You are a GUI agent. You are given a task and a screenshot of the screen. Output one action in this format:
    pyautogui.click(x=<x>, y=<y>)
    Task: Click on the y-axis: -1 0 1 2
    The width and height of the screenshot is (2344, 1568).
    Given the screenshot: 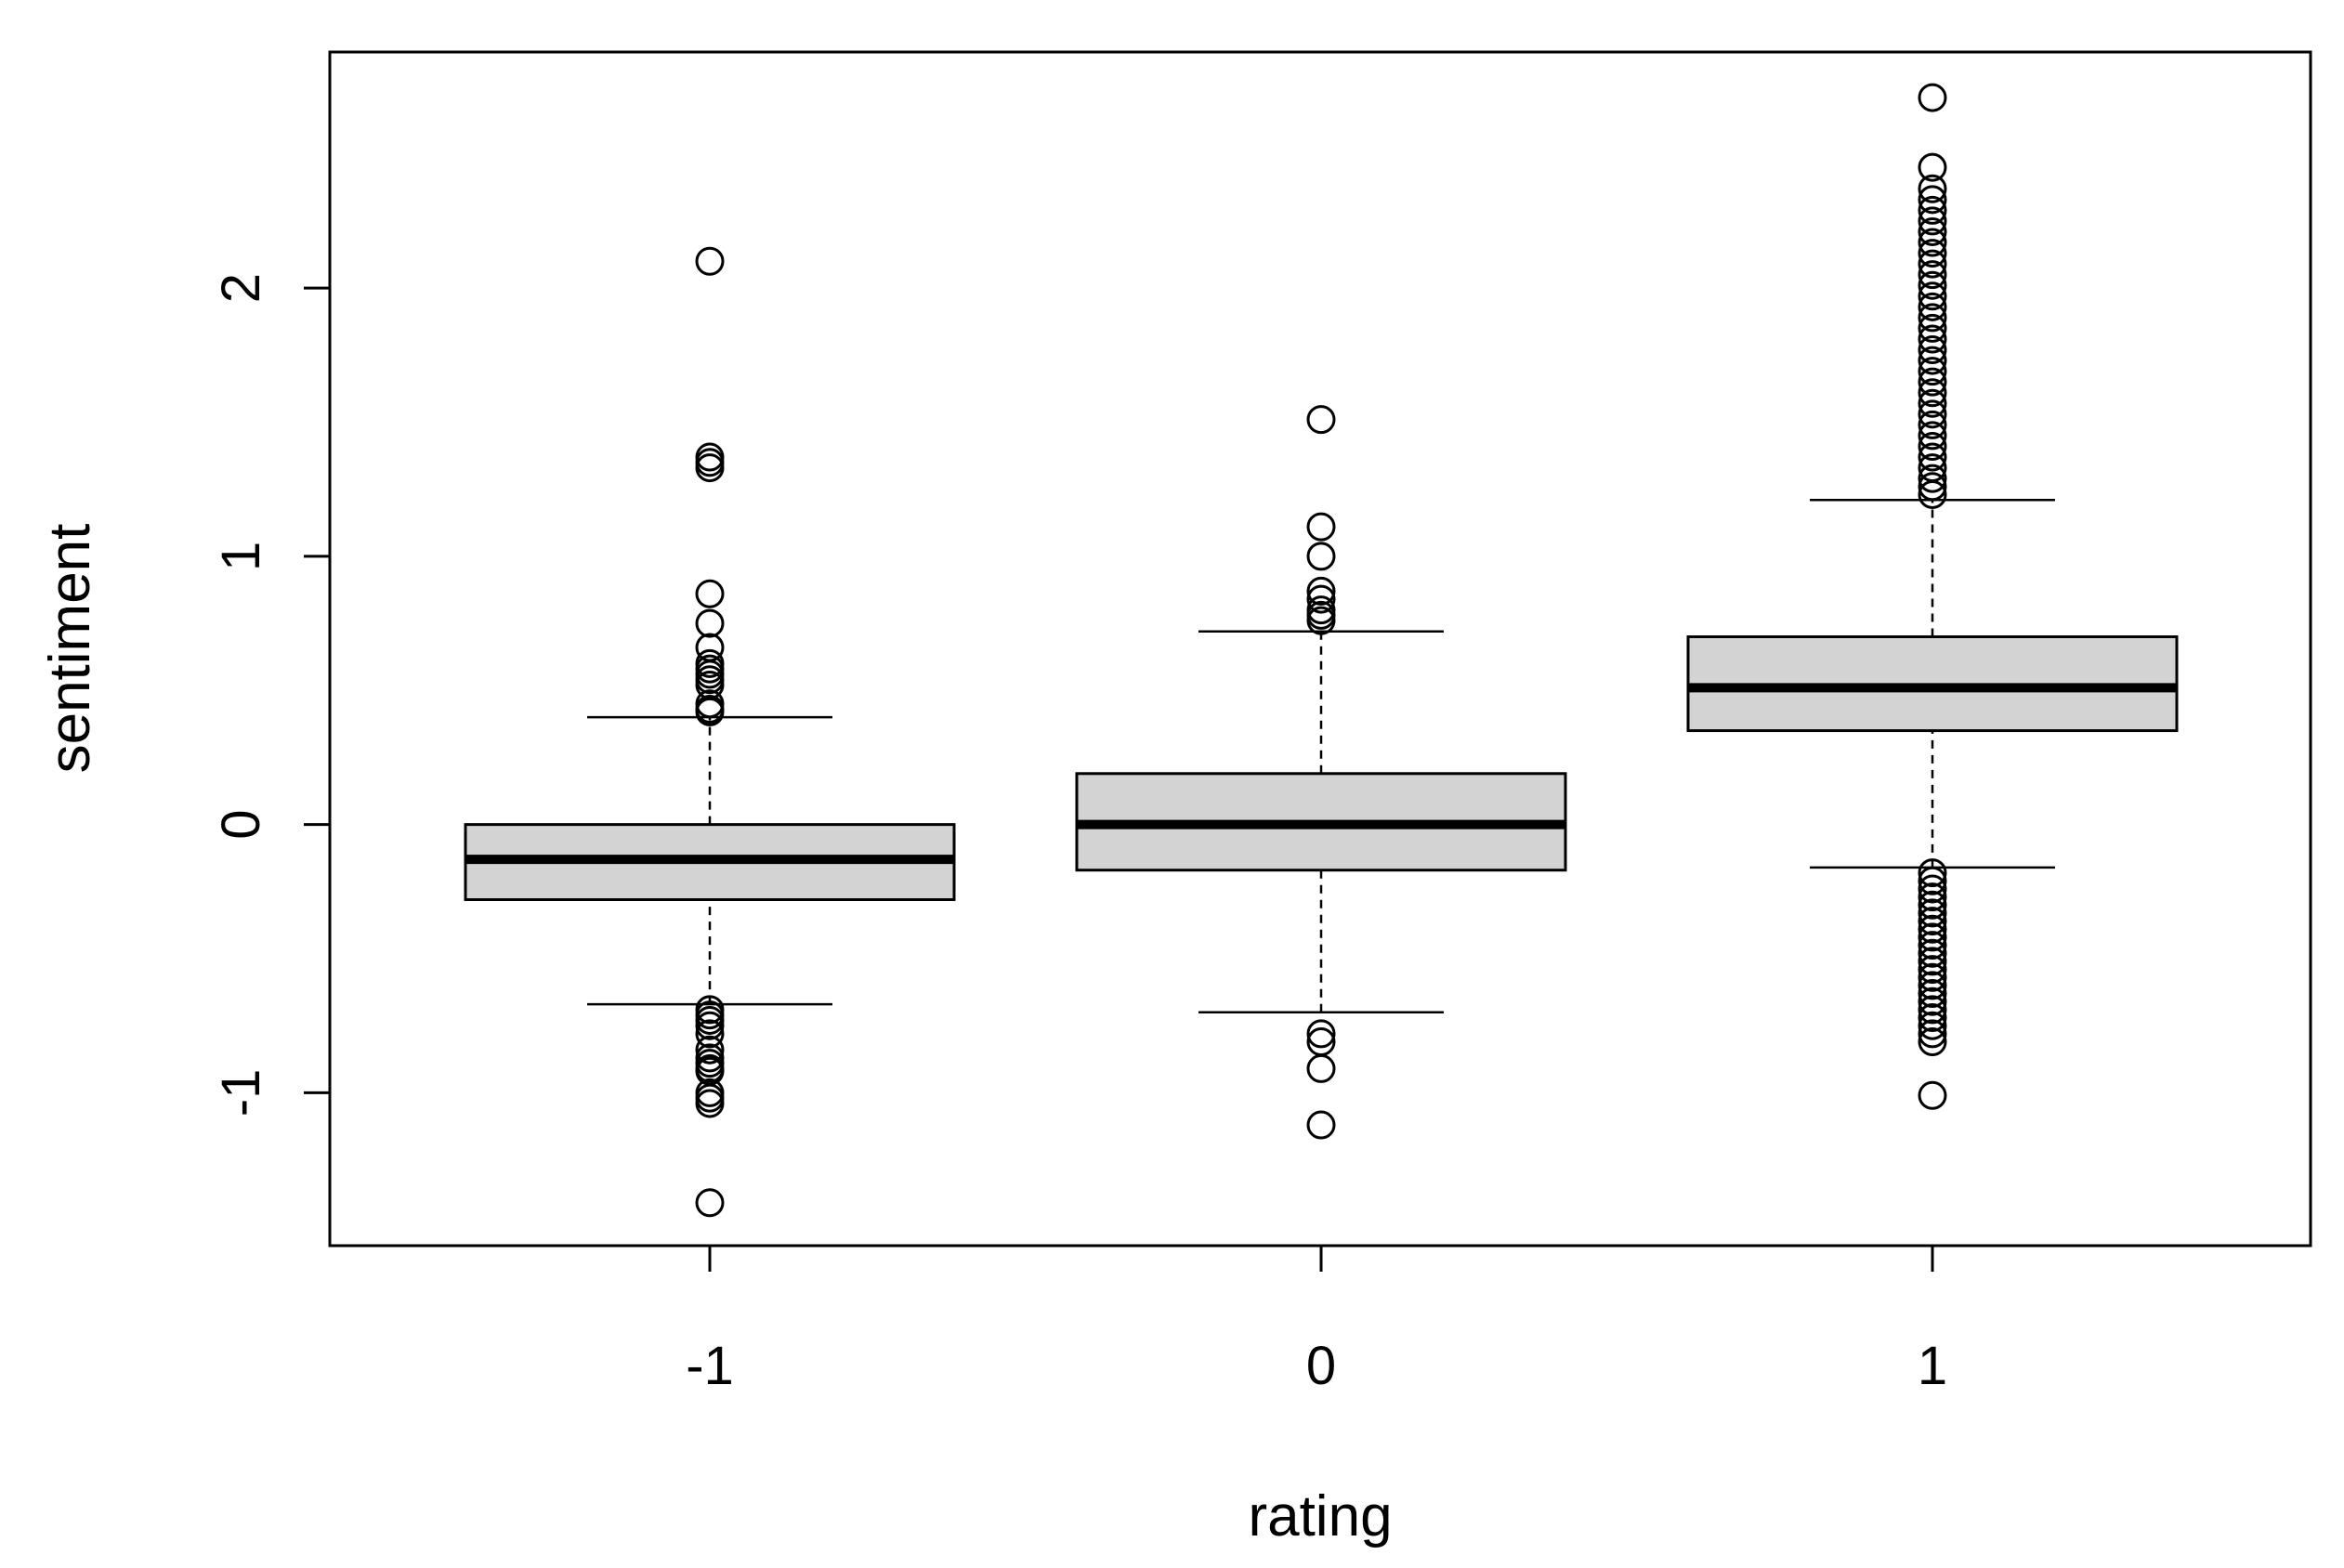 What is the action you would take?
    pyautogui.click(x=270, y=695)
    